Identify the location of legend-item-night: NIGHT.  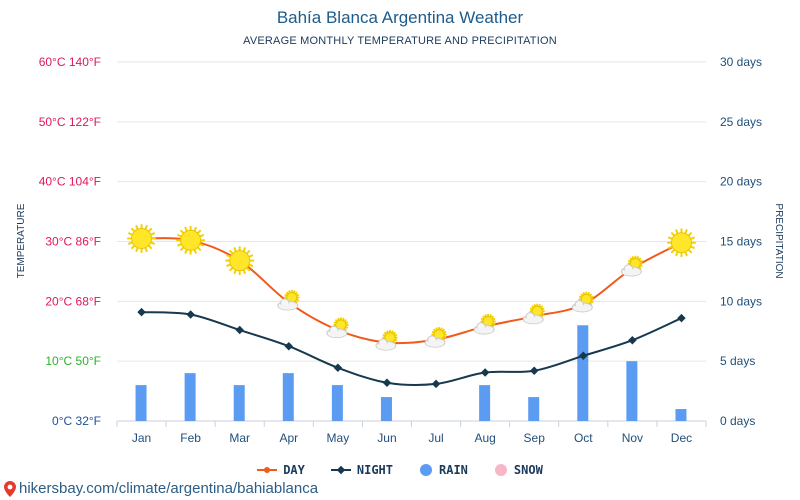
(361, 470).